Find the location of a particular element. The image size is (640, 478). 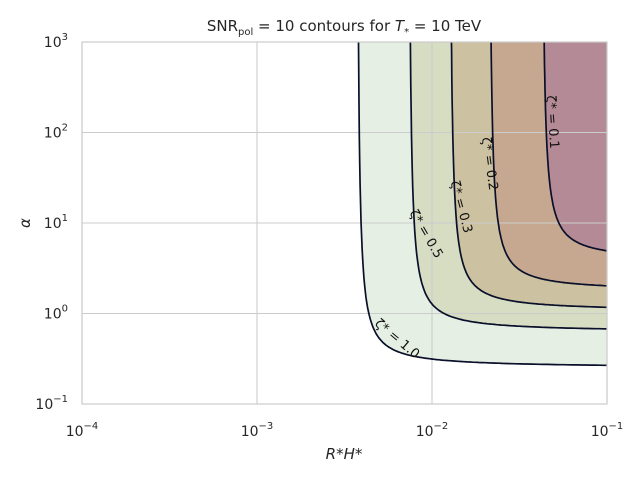

x-tick-label: 10⁻² is located at coordinates (432, 430).